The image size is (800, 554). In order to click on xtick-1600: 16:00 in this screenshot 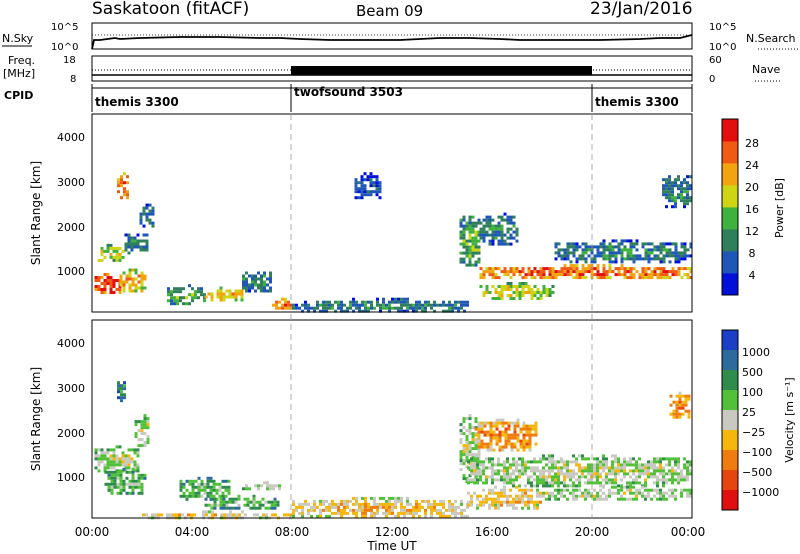, I will do `click(492, 532)`.